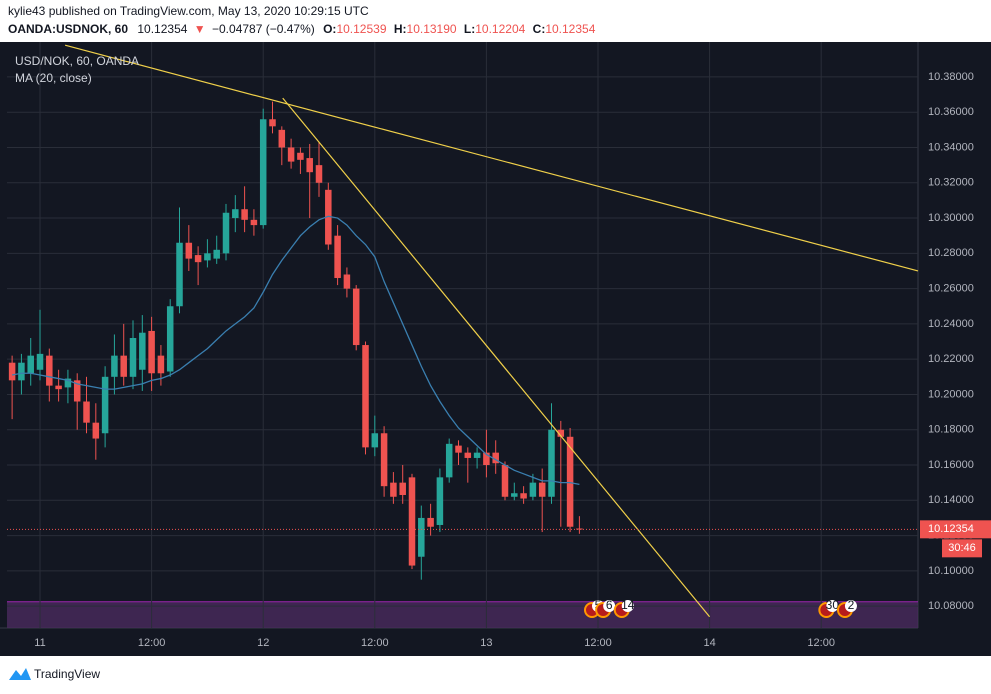 This screenshot has width=991, height=694. What do you see at coordinates (951, 324) in the screenshot?
I see `y-tick-label: 10.24000` at bounding box center [951, 324].